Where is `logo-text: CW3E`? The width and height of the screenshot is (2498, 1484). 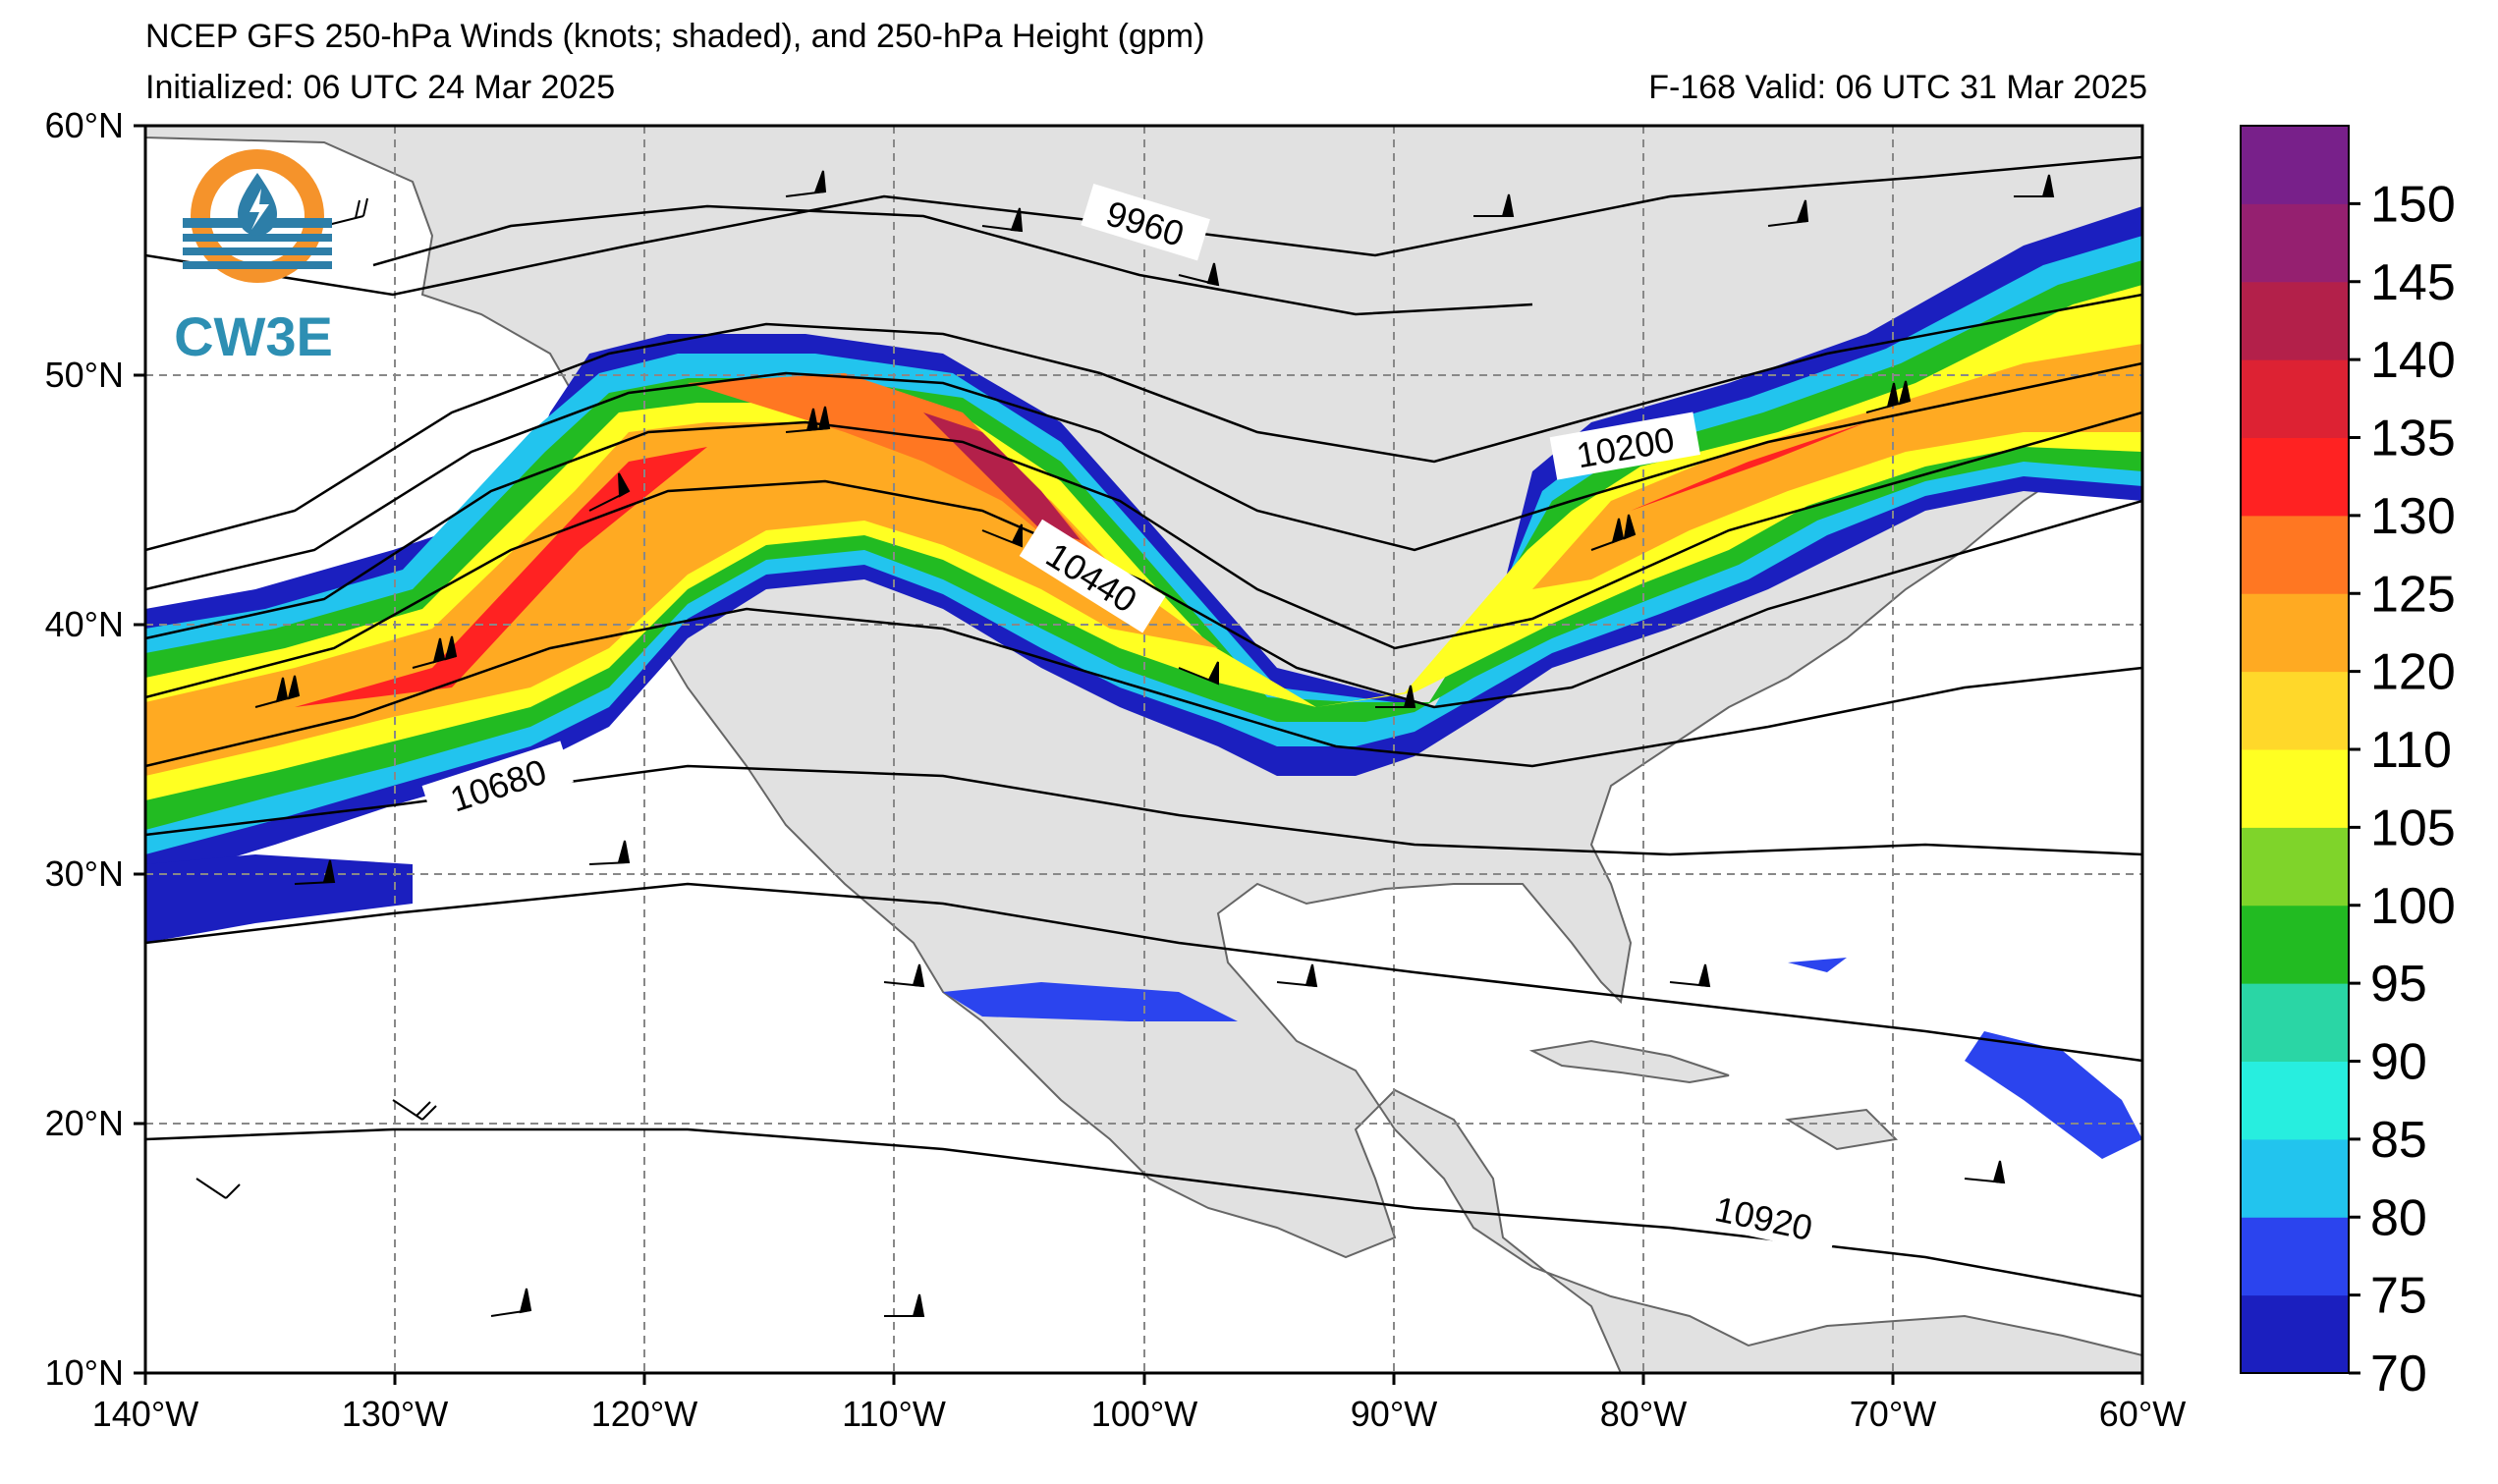
logo-text: CW3E is located at coordinates (253, 336).